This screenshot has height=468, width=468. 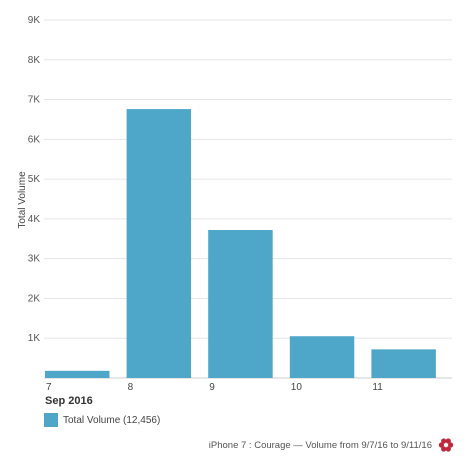 I want to click on y-tick-label: 4K, so click(x=34, y=219).